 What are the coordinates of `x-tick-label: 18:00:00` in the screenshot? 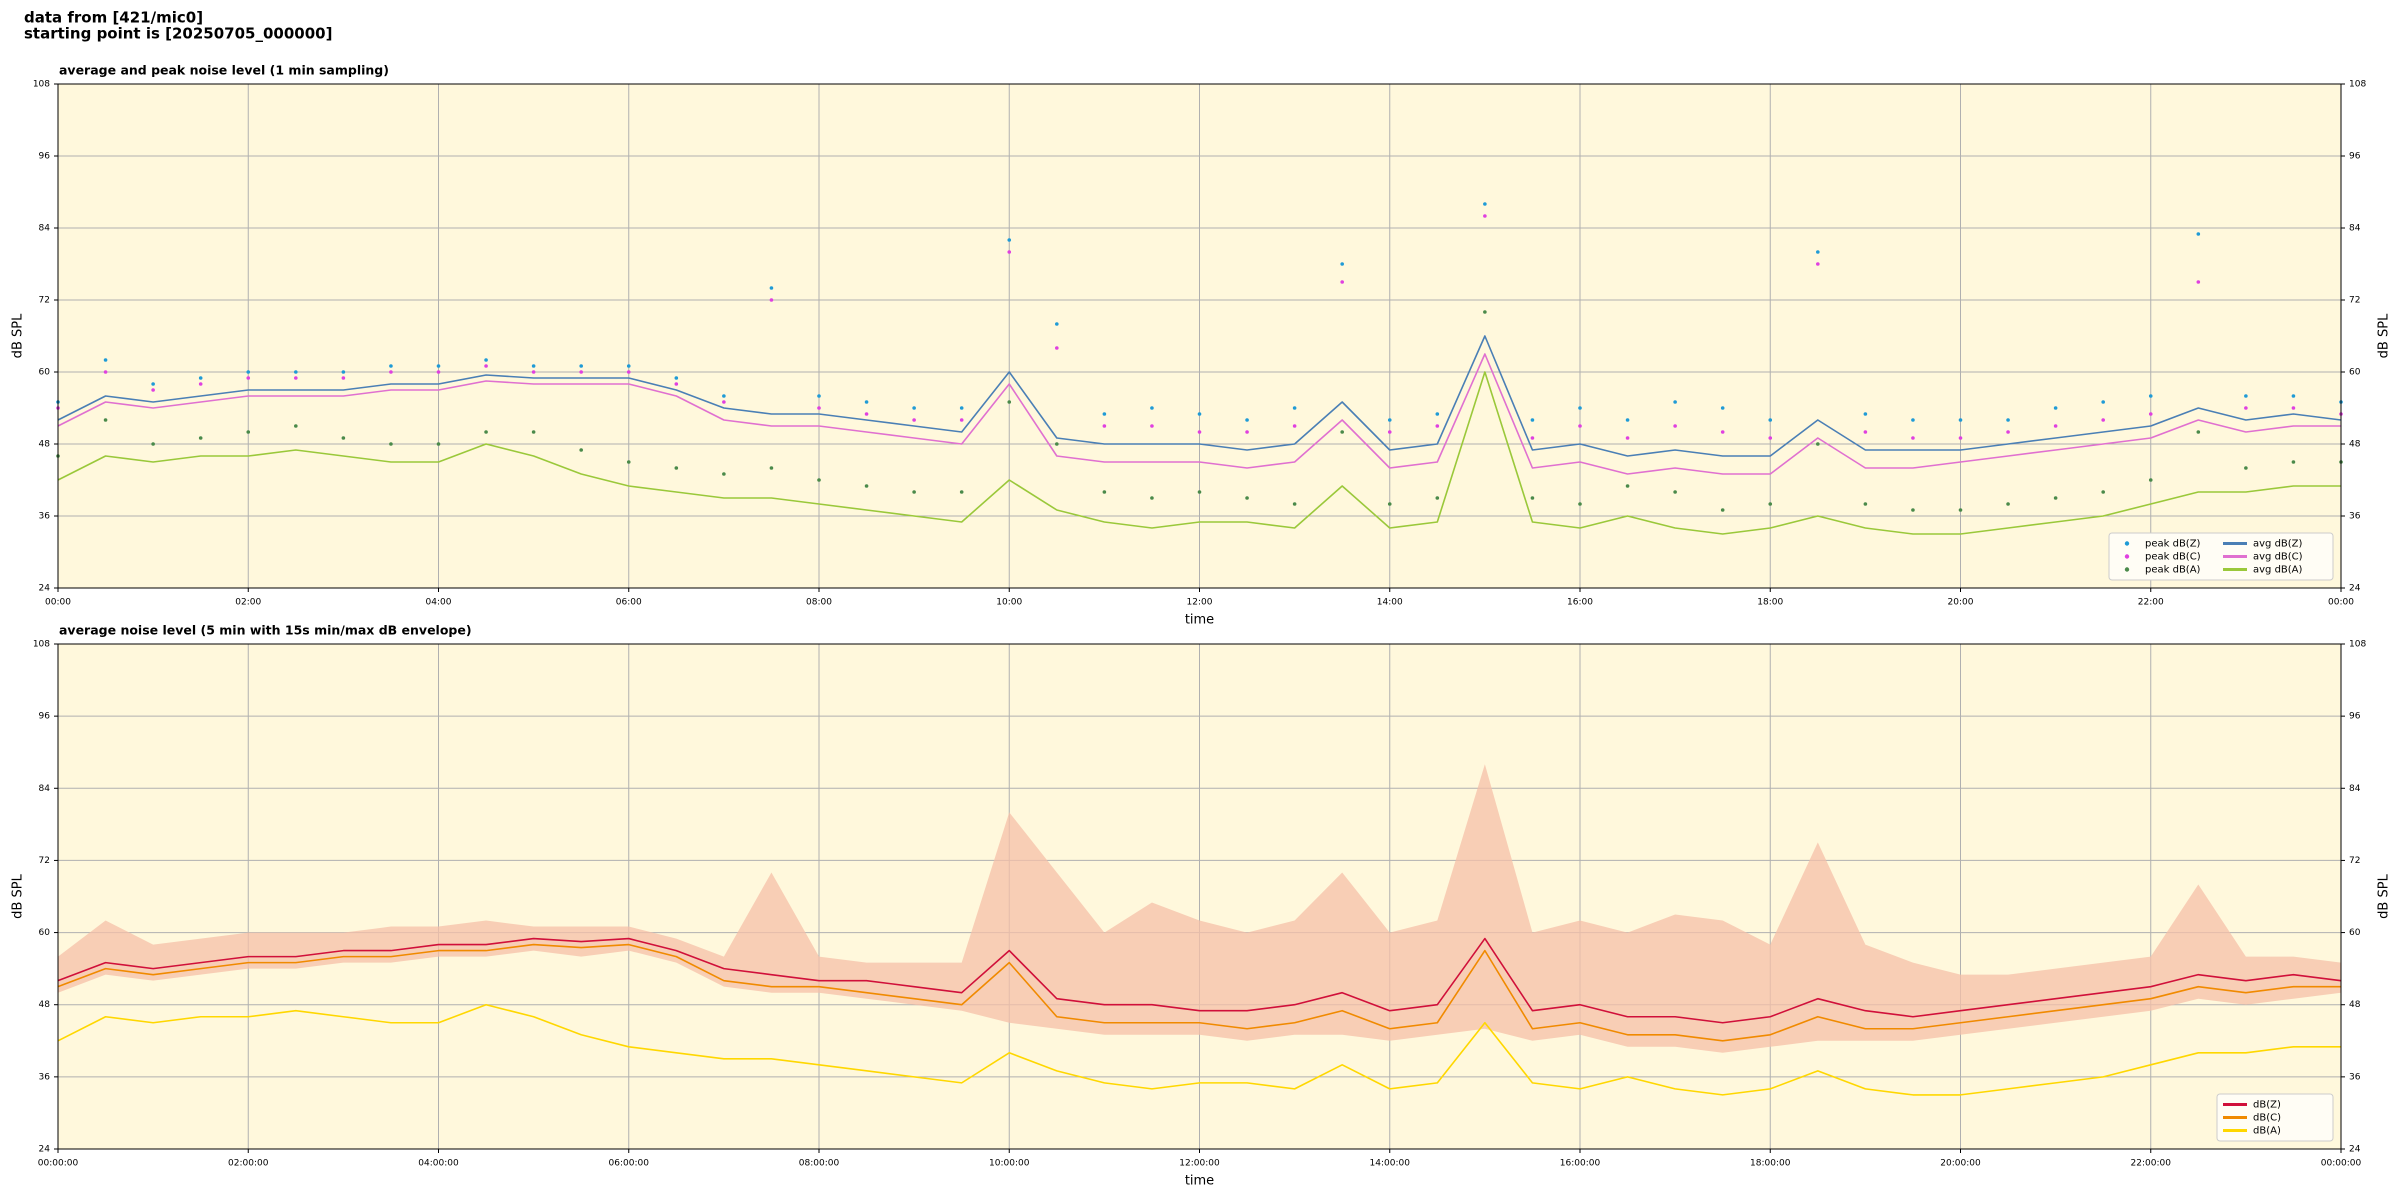 It's located at (1770, 1164).